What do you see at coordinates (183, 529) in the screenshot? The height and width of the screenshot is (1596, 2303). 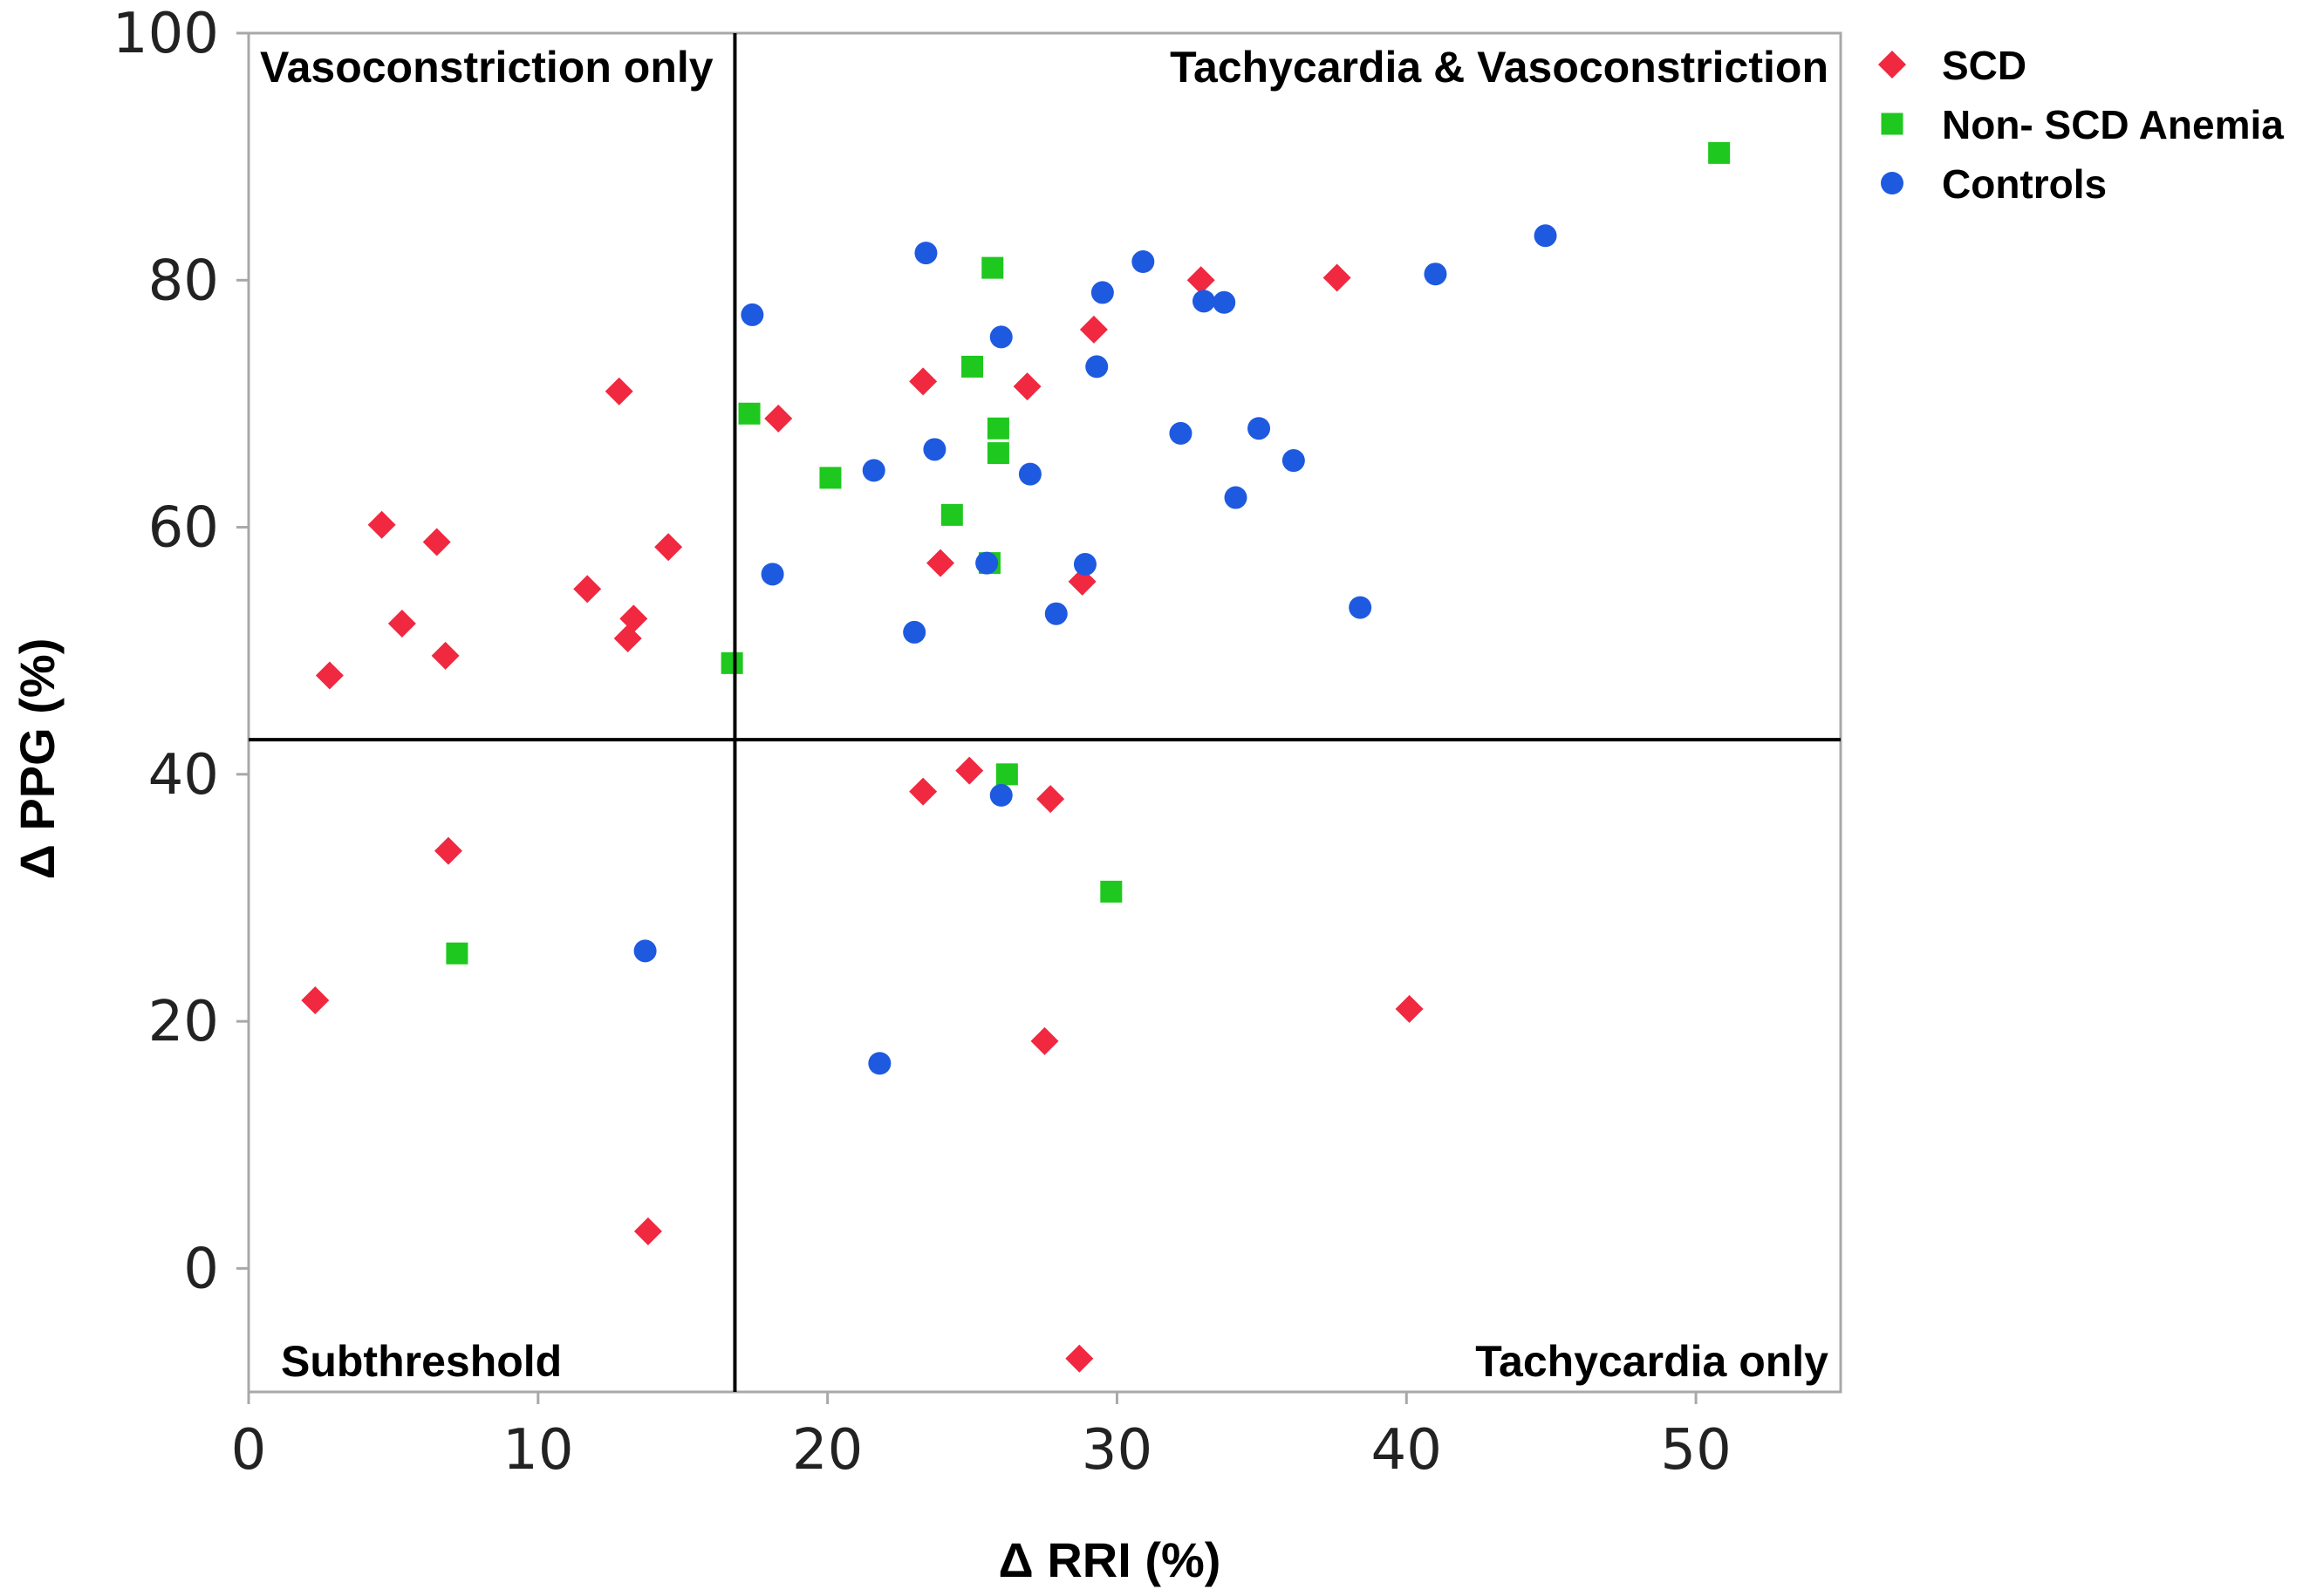 I see `y-tick-label: 60` at bounding box center [183, 529].